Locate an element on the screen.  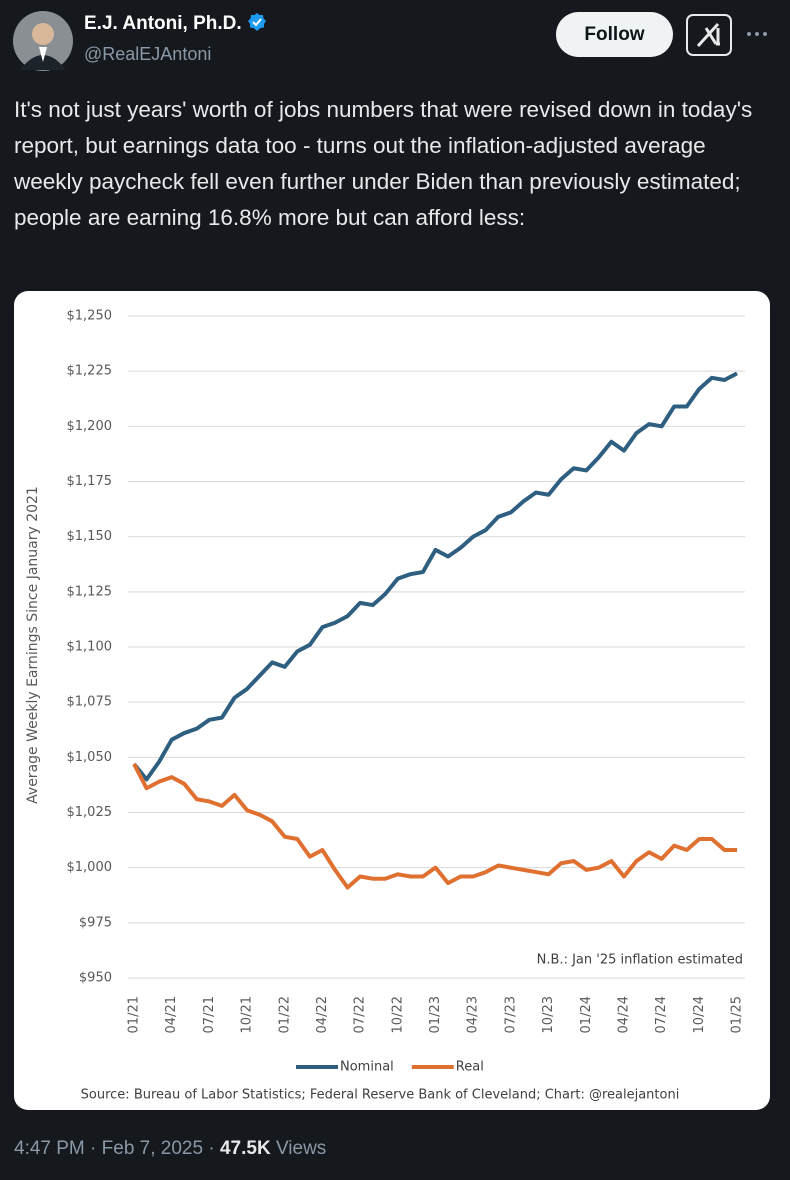
tweet-meta: 4:47 PM · Feb 7, 2025 · 47.5K Views is located at coordinates (170, 1149).